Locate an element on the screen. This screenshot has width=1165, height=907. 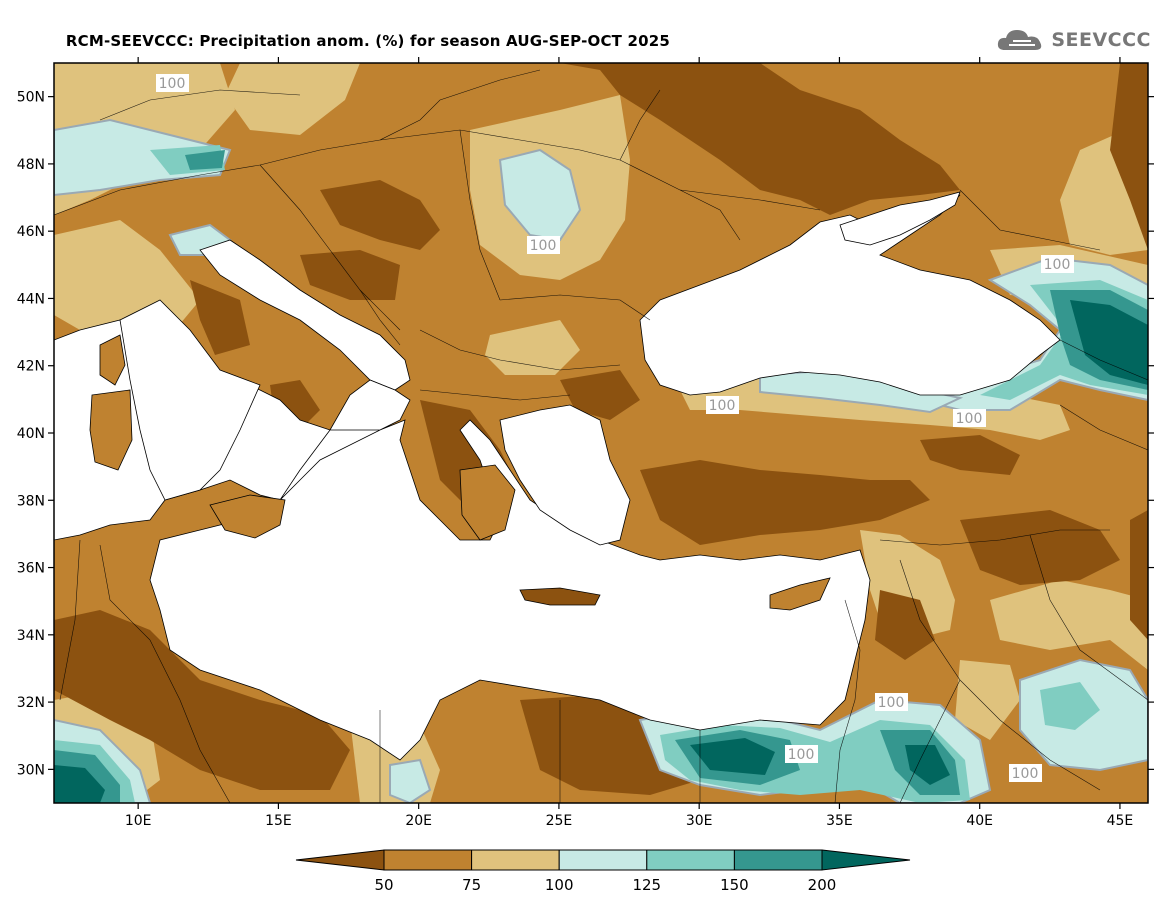
lat-tick-label: 34N is located at coordinates (31, 636).